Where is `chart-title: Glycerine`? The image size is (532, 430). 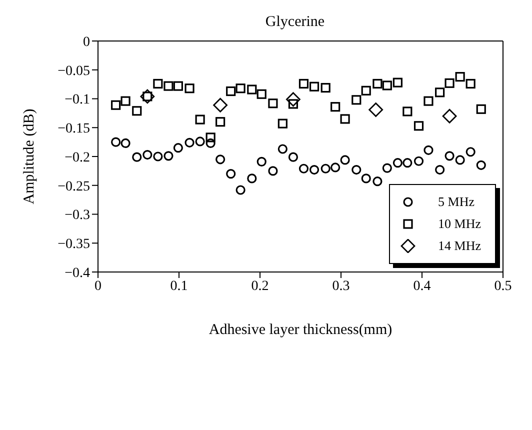 chart-title: Glycerine is located at coordinates (295, 22).